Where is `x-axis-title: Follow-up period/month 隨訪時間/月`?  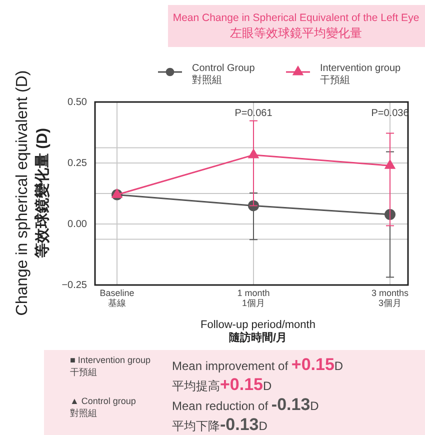 x-axis-title: Follow-up period/month 隨訪時間/月 is located at coordinates (258, 331).